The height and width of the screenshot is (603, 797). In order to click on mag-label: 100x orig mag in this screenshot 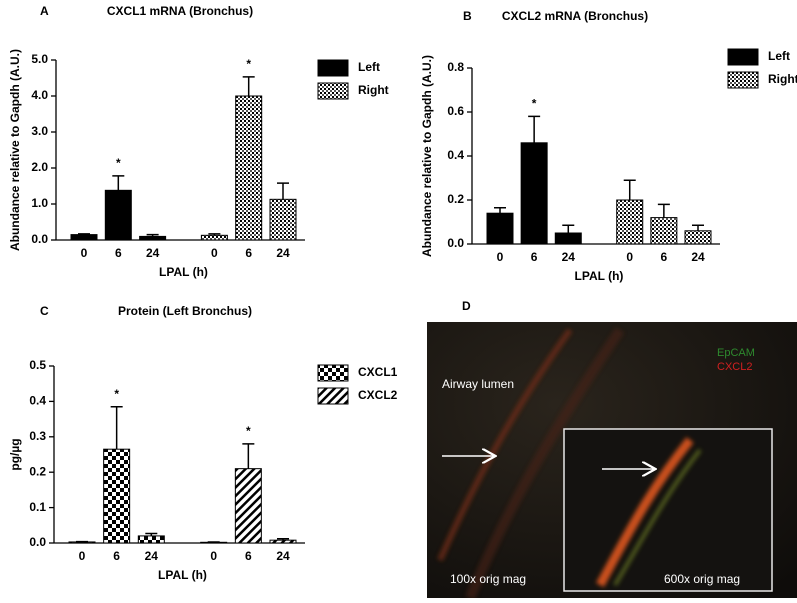, I will do `click(488, 579)`.